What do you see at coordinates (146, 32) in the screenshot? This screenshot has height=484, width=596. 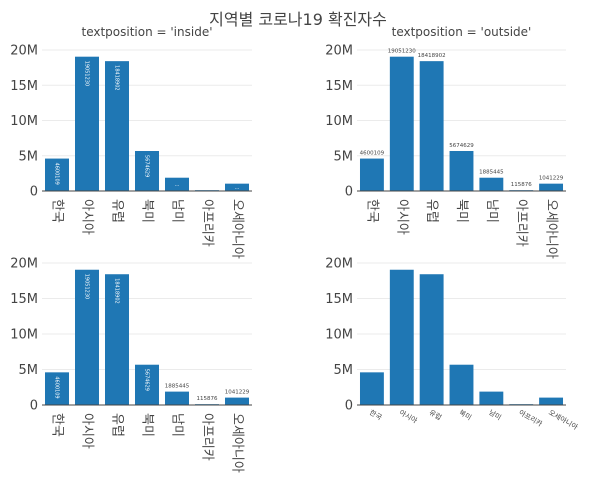 I see `subplot-title: textposition = 'inside'` at bounding box center [146, 32].